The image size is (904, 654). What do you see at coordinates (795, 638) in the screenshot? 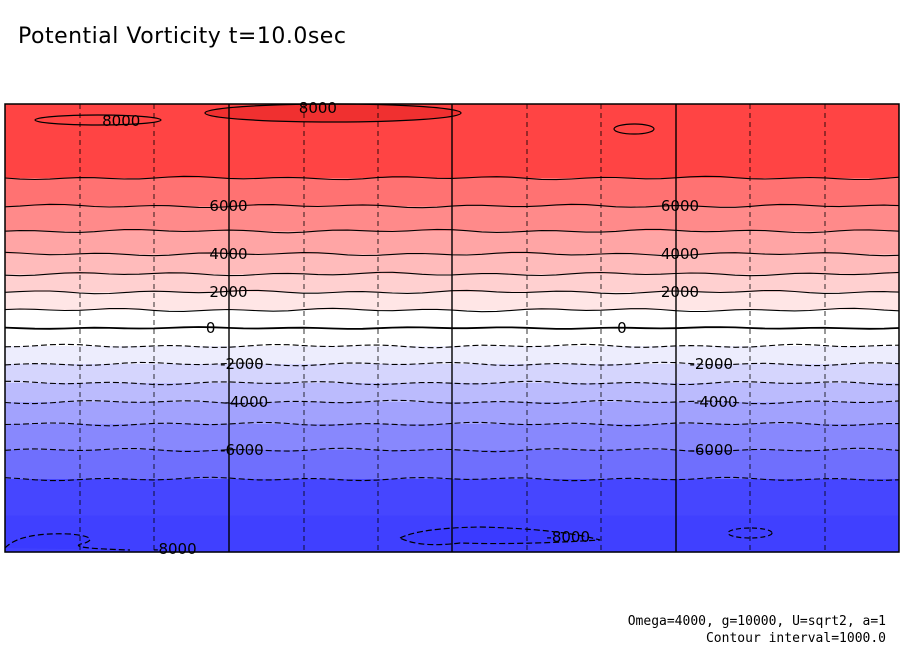
I see `contour-interval-text: Contour interval=1000.0` at bounding box center [795, 638].